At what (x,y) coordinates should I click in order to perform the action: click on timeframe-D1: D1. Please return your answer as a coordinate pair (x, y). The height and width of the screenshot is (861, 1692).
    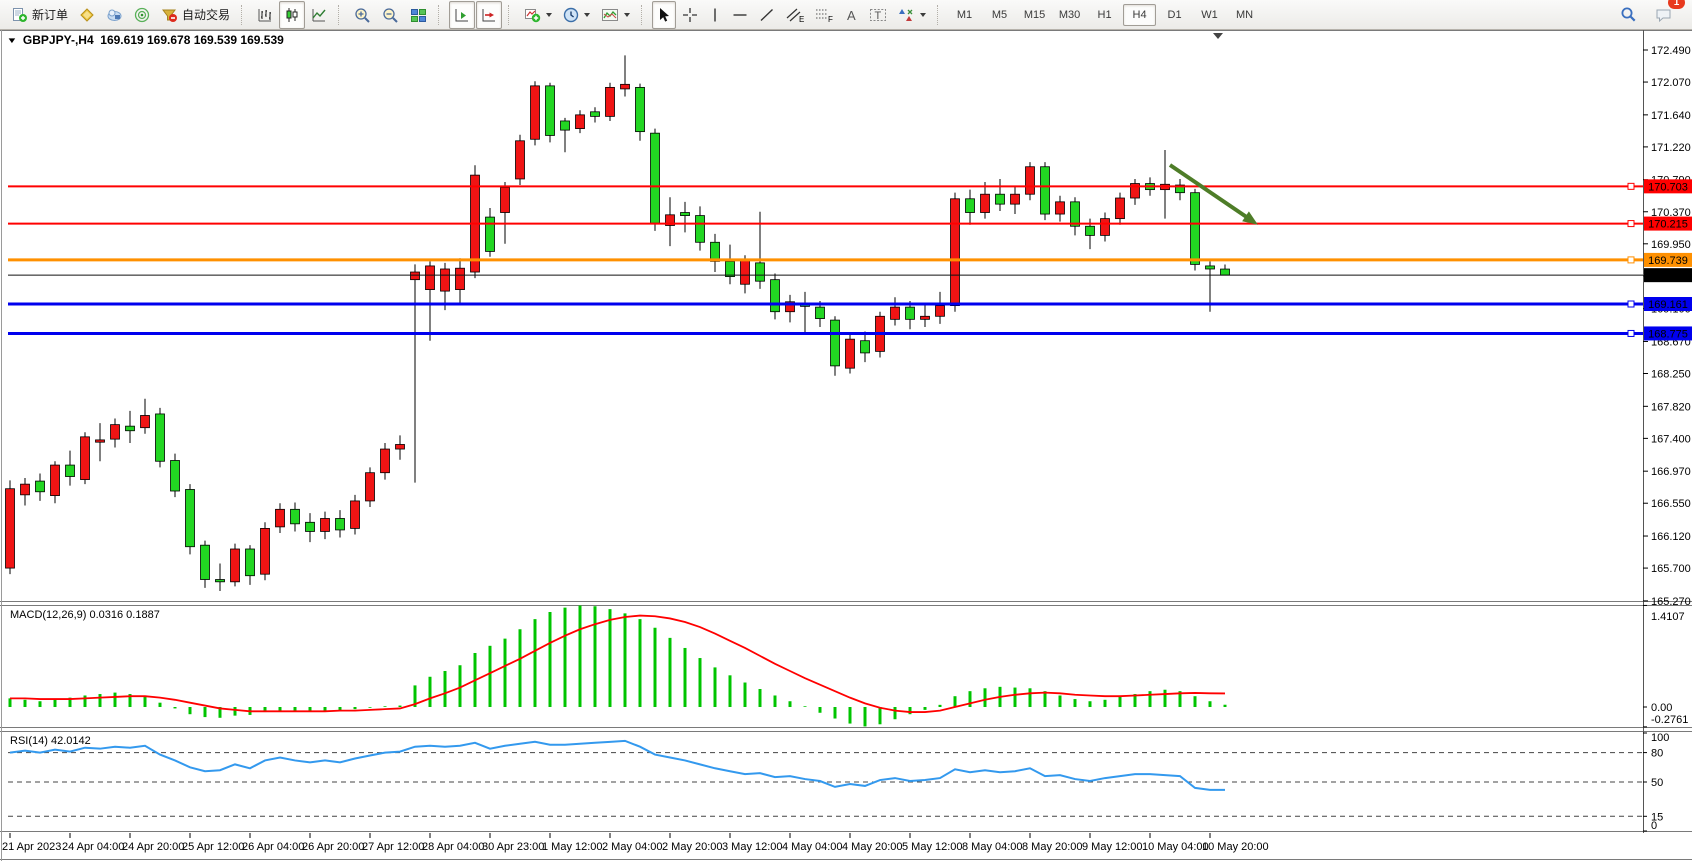
    Looking at the image, I should click on (1174, 14).